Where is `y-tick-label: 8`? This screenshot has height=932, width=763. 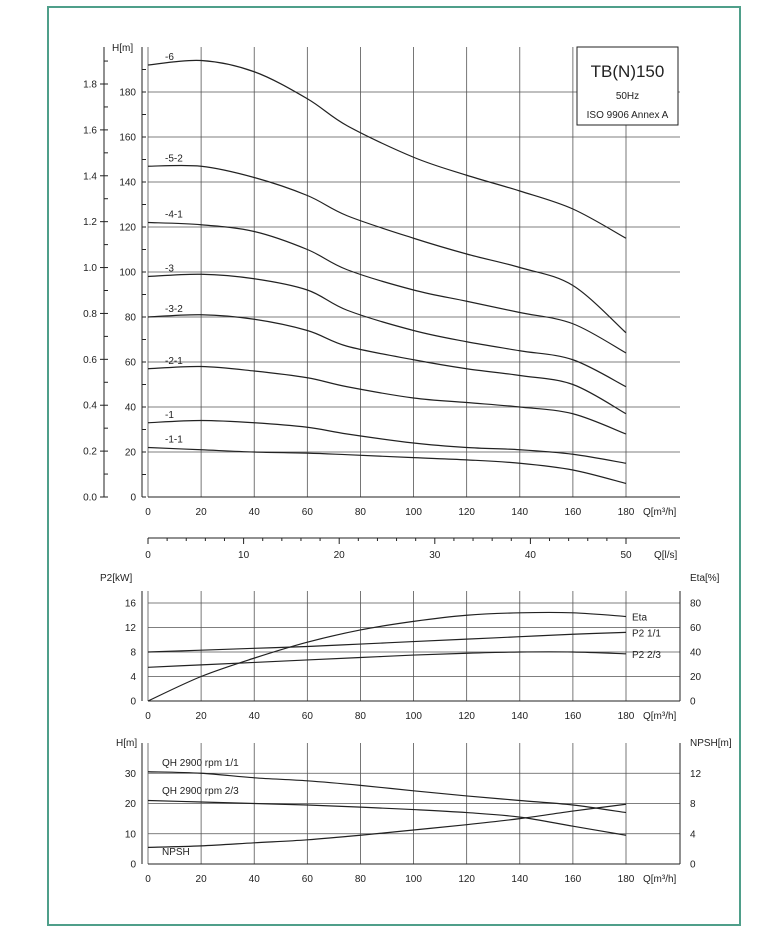
y-tick-label: 8 is located at coordinates (133, 653).